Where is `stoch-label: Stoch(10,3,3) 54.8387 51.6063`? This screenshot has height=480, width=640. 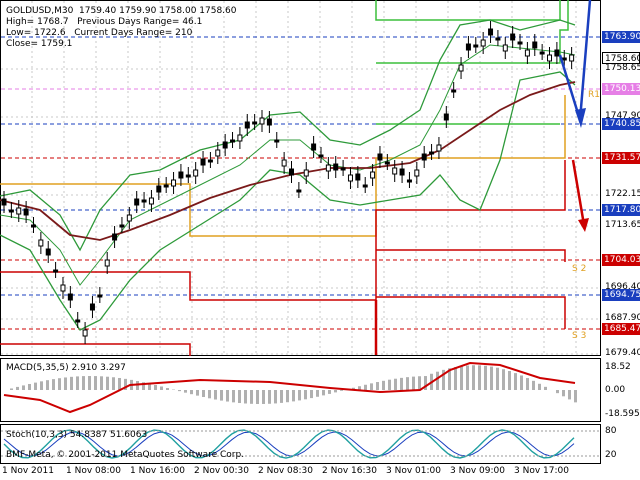 stoch-label: Stoch(10,3,3) 54.8387 51.6063 is located at coordinates (77, 435).